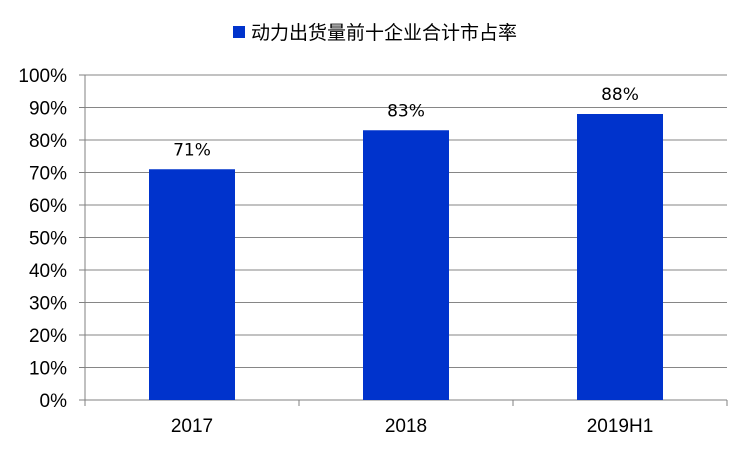  Describe the element at coordinates (192, 150) in the screenshot. I see `data-label-2017: 71%` at that location.